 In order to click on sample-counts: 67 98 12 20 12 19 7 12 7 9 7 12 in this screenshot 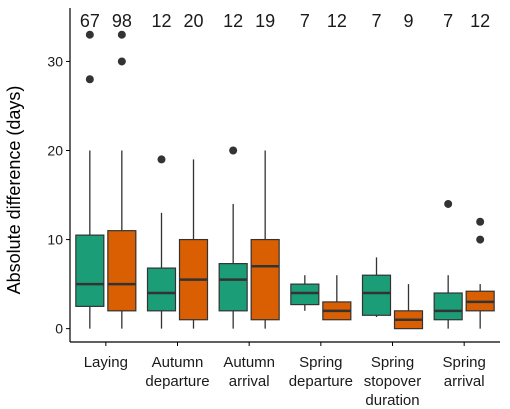, I will do `click(285, 21)`.